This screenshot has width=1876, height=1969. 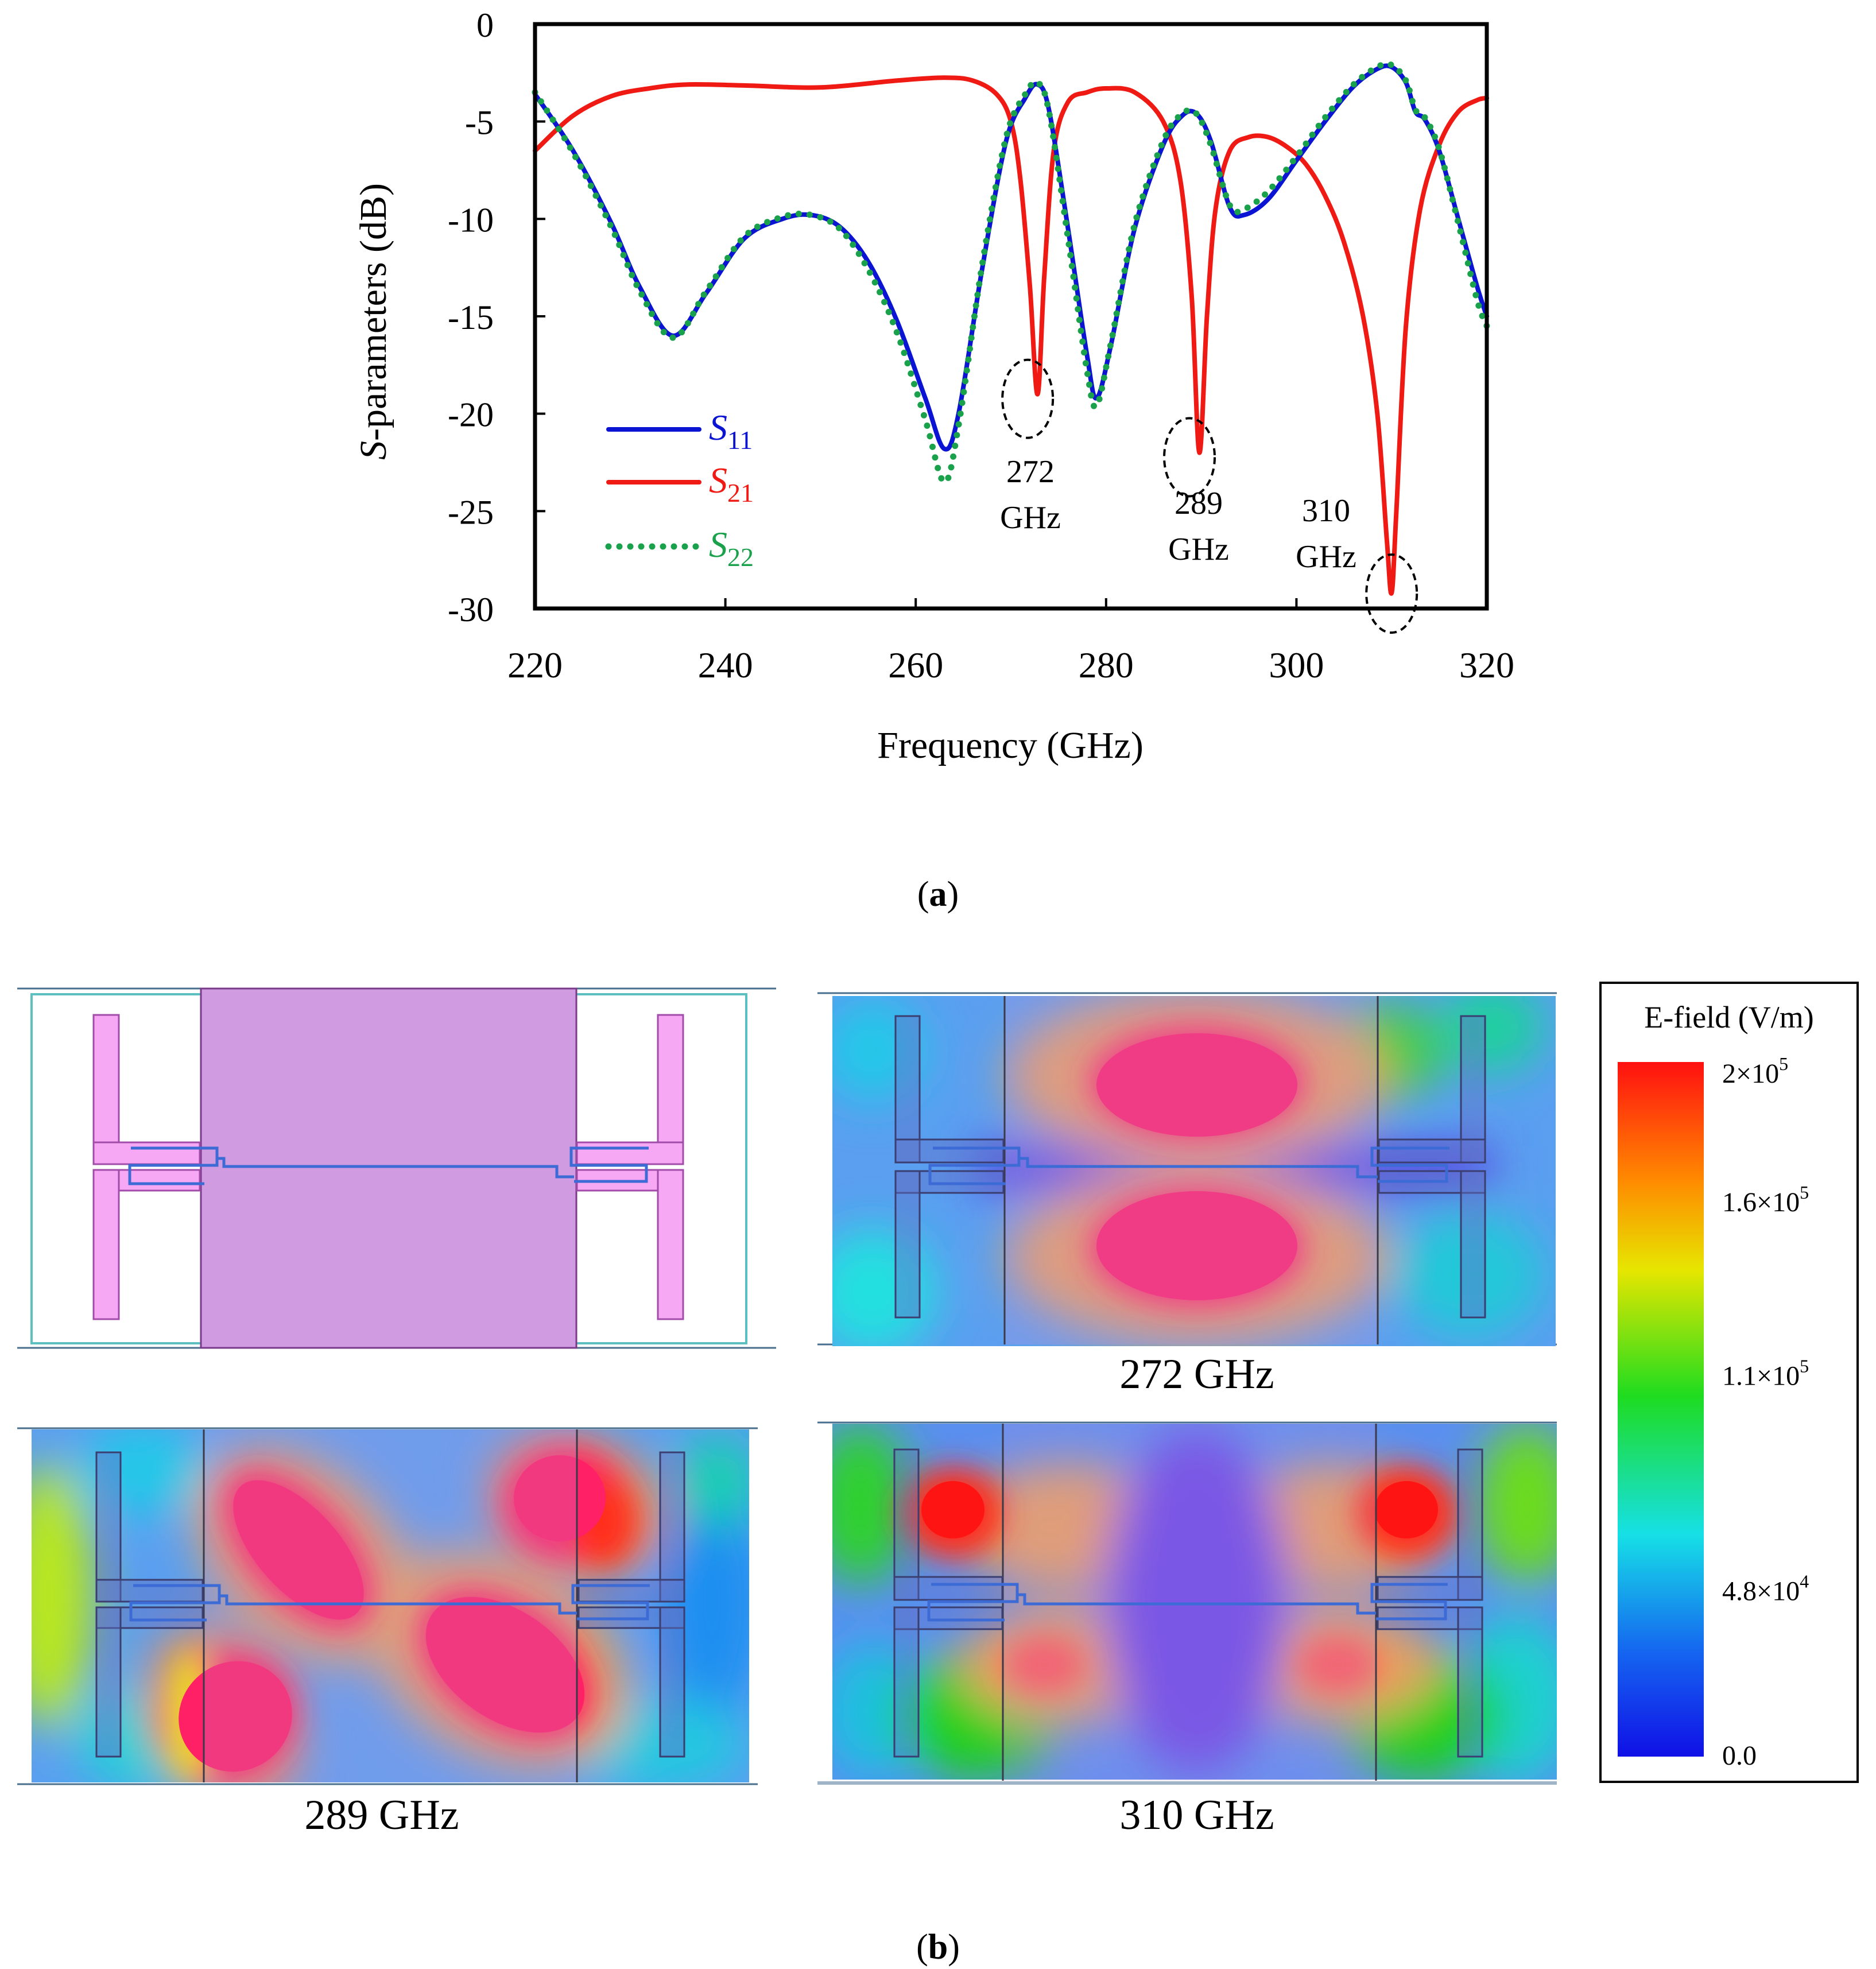 What do you see at coordinates (387, 1633) in the screenshot?
I see `field-panel-289: 289 GHz` at bounding box center [387, 1633].